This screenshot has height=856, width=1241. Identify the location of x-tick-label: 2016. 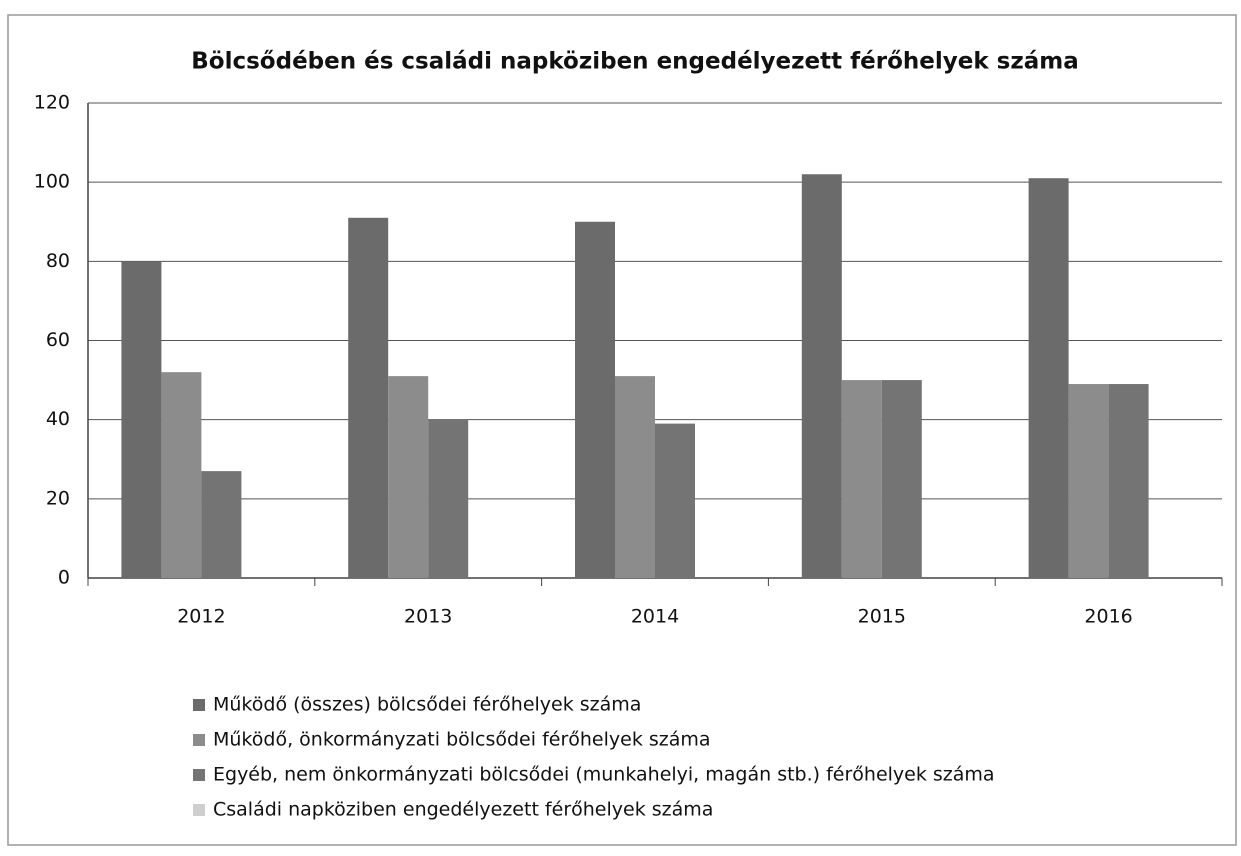
(1108, 617).